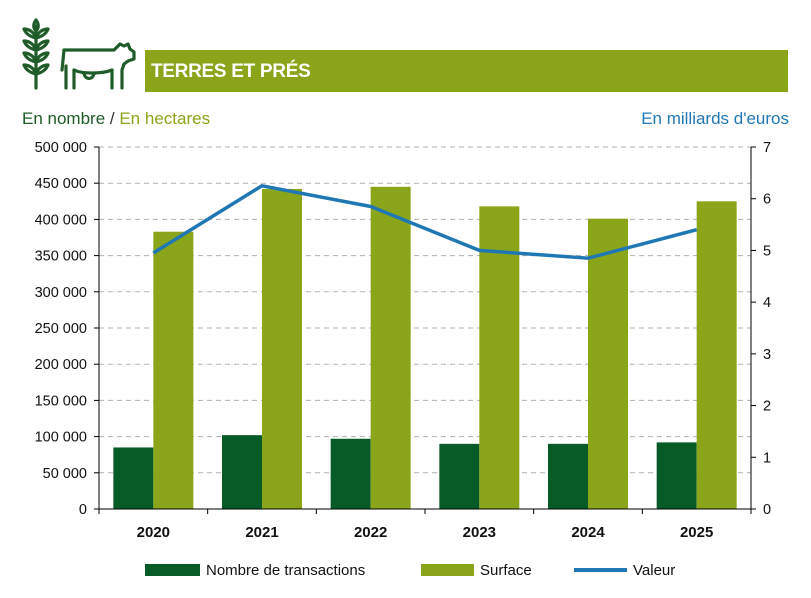  What do you see at coordinates (715, 118) in the screenshot?
I see `right-axis-unit-label: En milliards d'euros` at bounding box center [715, 118].